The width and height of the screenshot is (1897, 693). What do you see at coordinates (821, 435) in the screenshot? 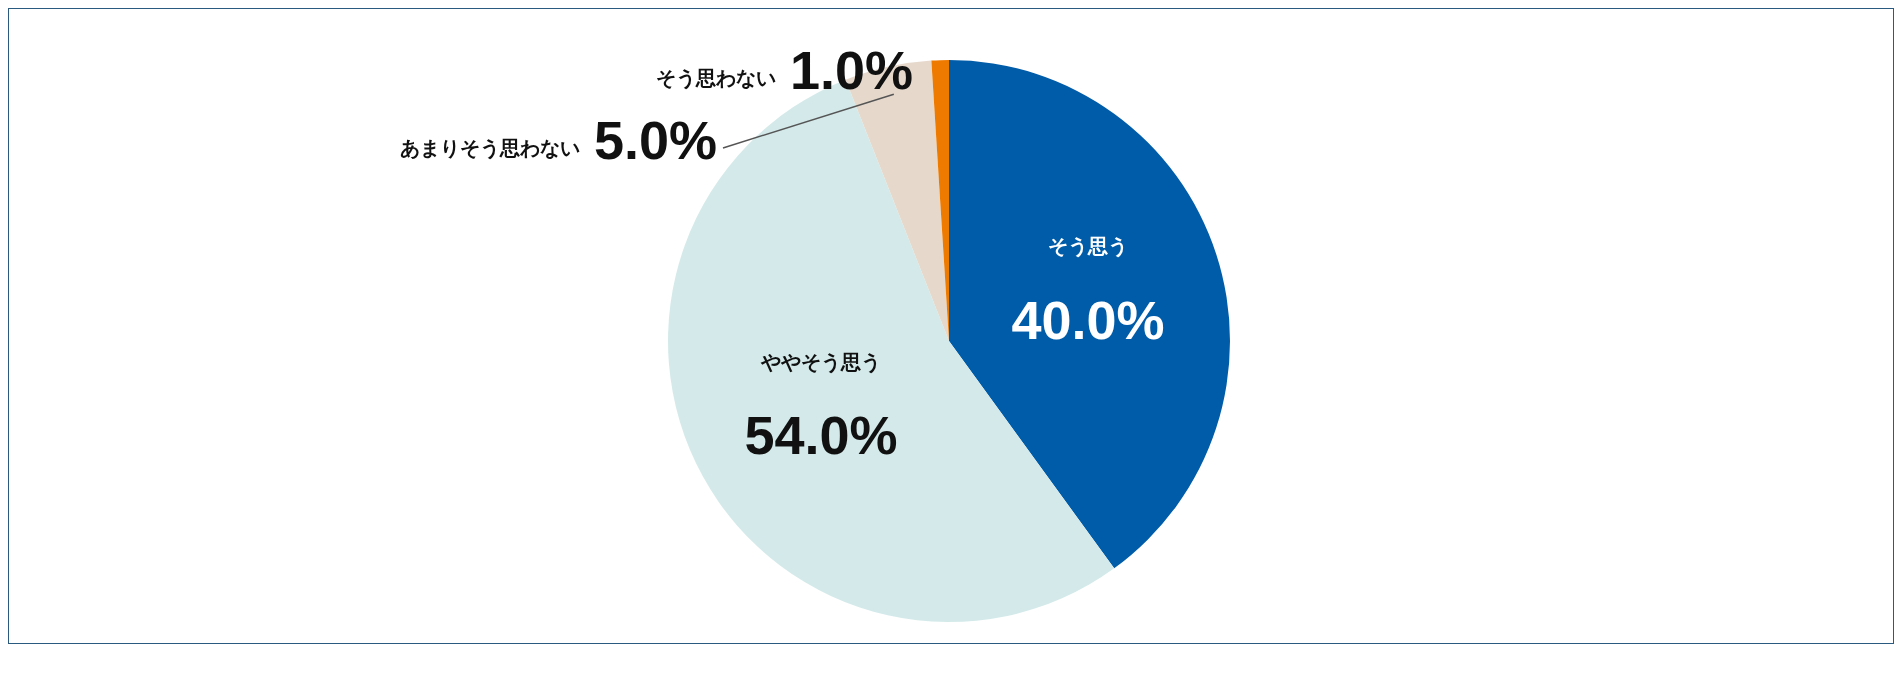
I see `data-label: 54.0%` at bounding box center [821, 435].